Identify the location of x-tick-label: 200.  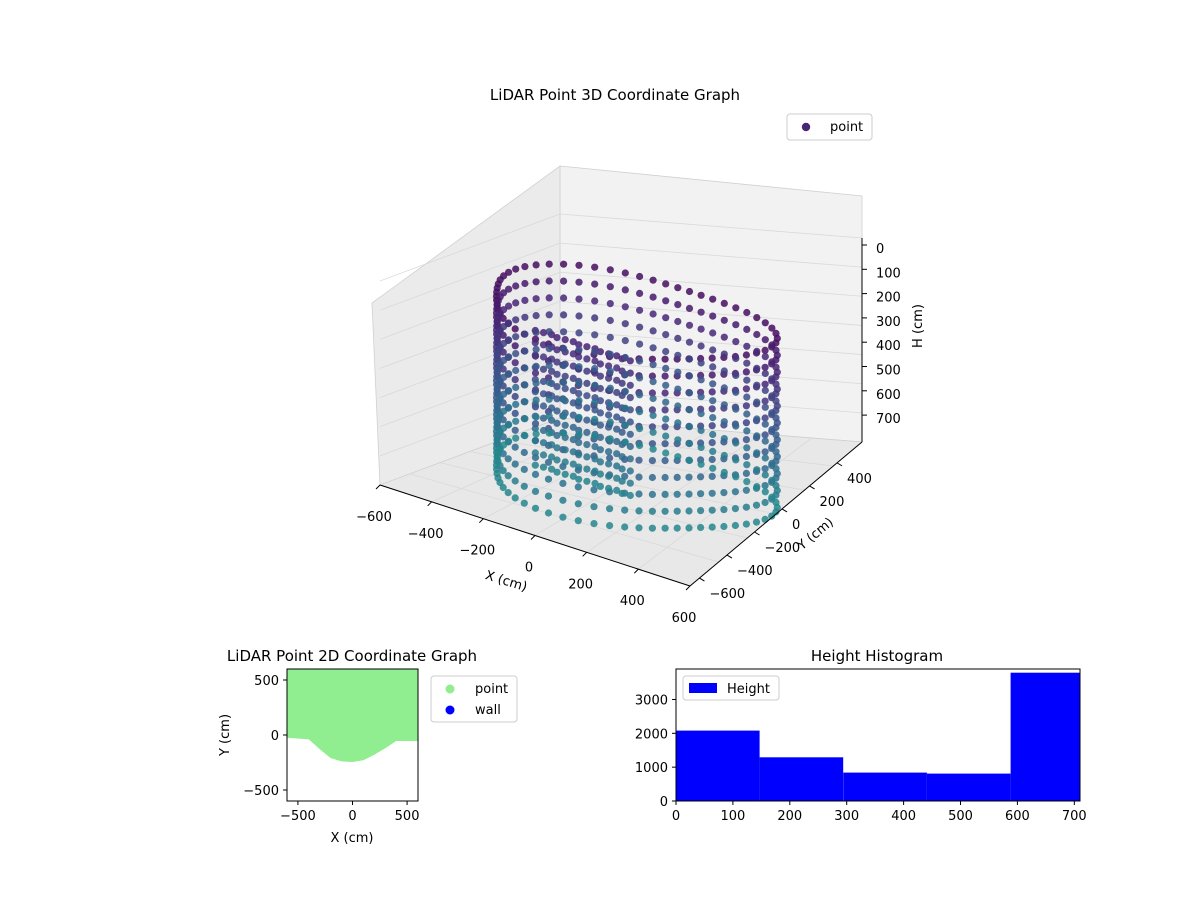
(789, 816).